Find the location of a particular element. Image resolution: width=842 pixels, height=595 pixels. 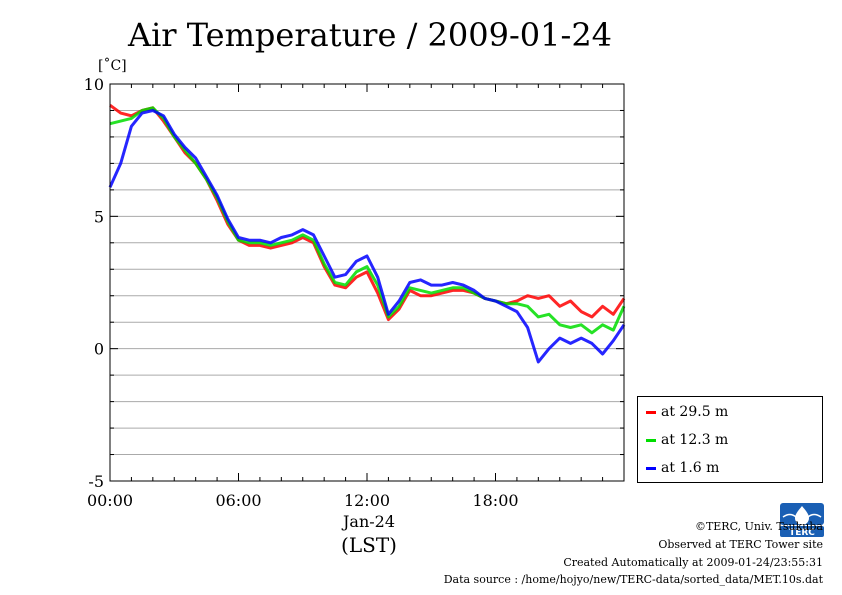

legend-label: at 29.5 m is located at coordinates (695, 412).